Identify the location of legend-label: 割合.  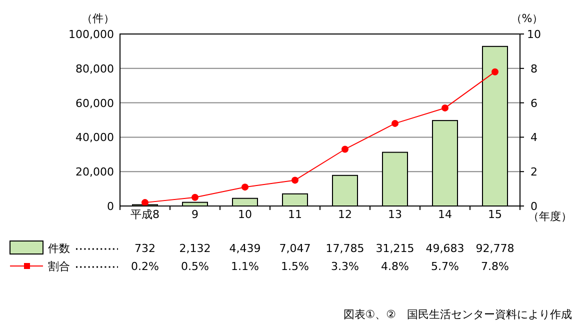
(59, 266).